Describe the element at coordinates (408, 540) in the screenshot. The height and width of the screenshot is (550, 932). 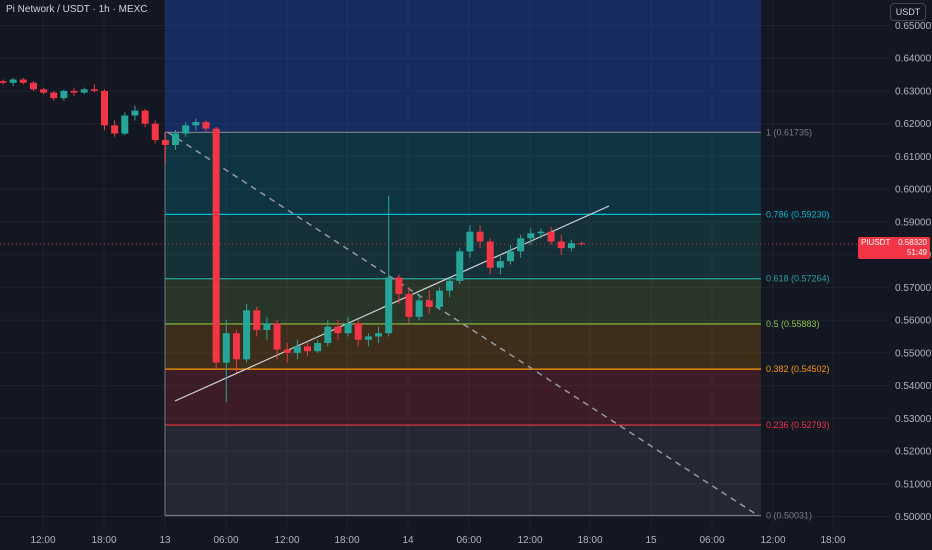
I see `x-tick-label: 14` at that location.